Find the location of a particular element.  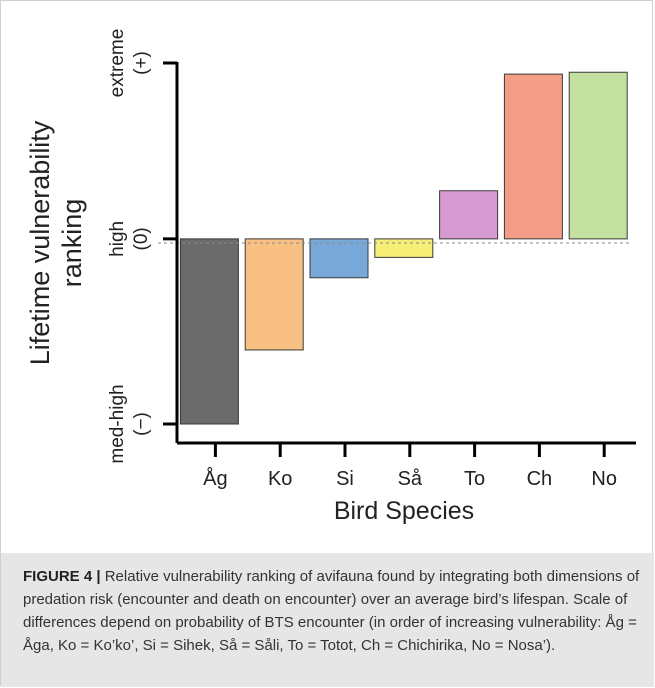

y-tick-label-sign: (+) is located at coordinates (141, 63).